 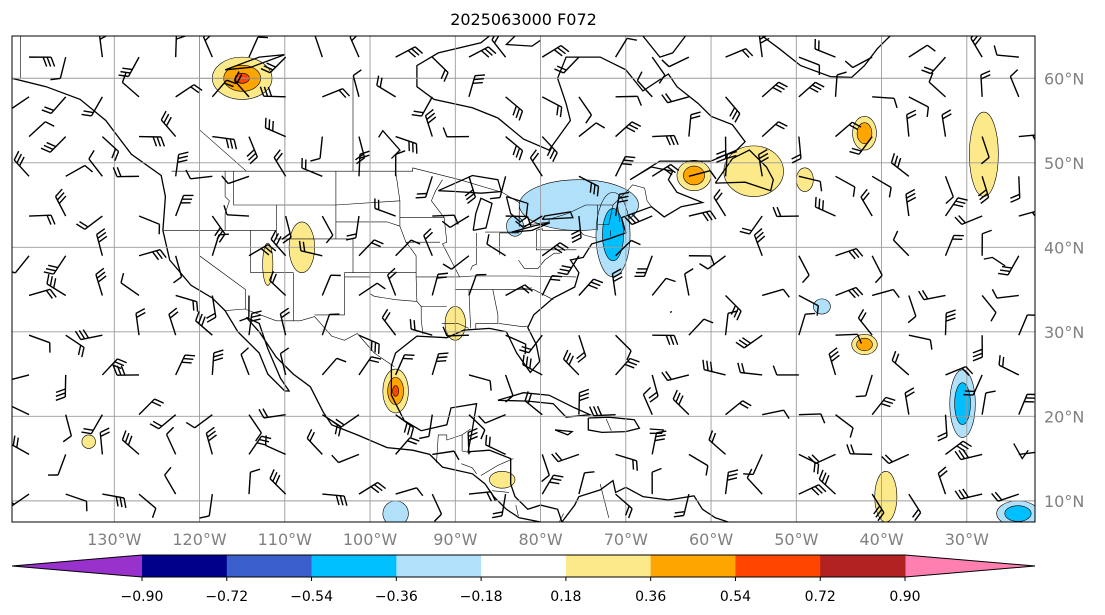 I want to click on lat-tick-label: 30°N, so click(x=1064, y=332).